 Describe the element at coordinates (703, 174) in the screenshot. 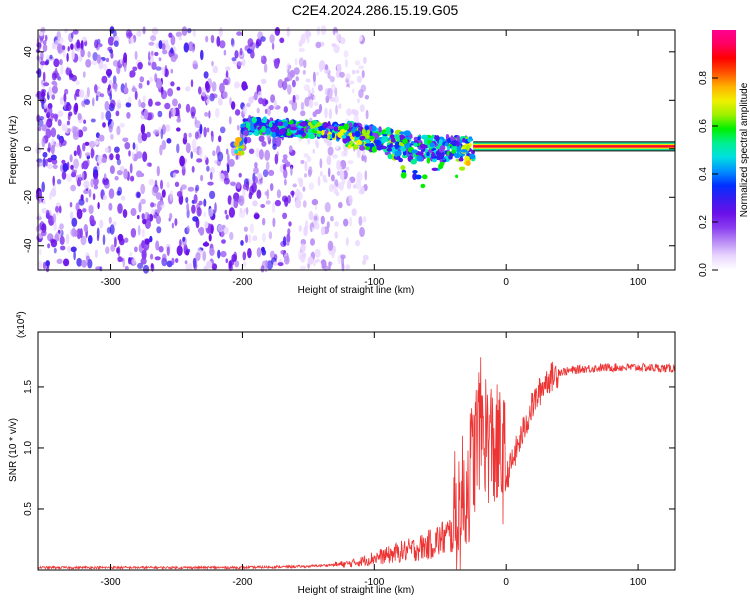

I see `colorbar-tick-label: 0.4` at that location.